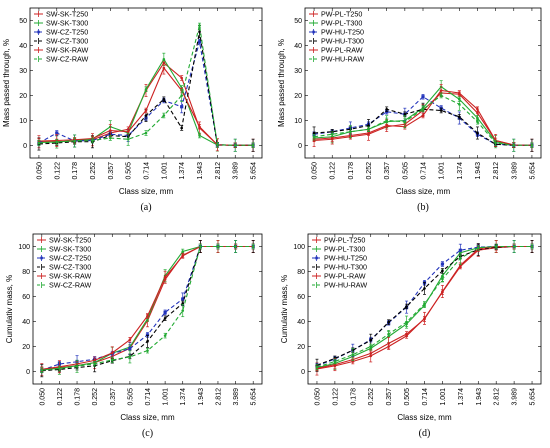  I want to click on legend-item: SW-SK-T300, so click(61, 23).